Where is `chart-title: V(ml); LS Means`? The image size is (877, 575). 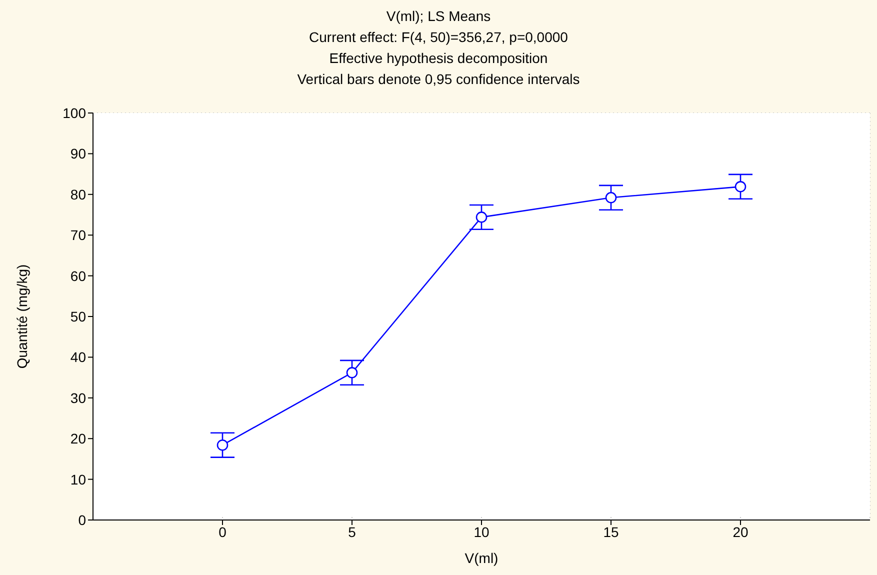
chart-title: V(ml); LS Means is located at coordinates (438, 16).